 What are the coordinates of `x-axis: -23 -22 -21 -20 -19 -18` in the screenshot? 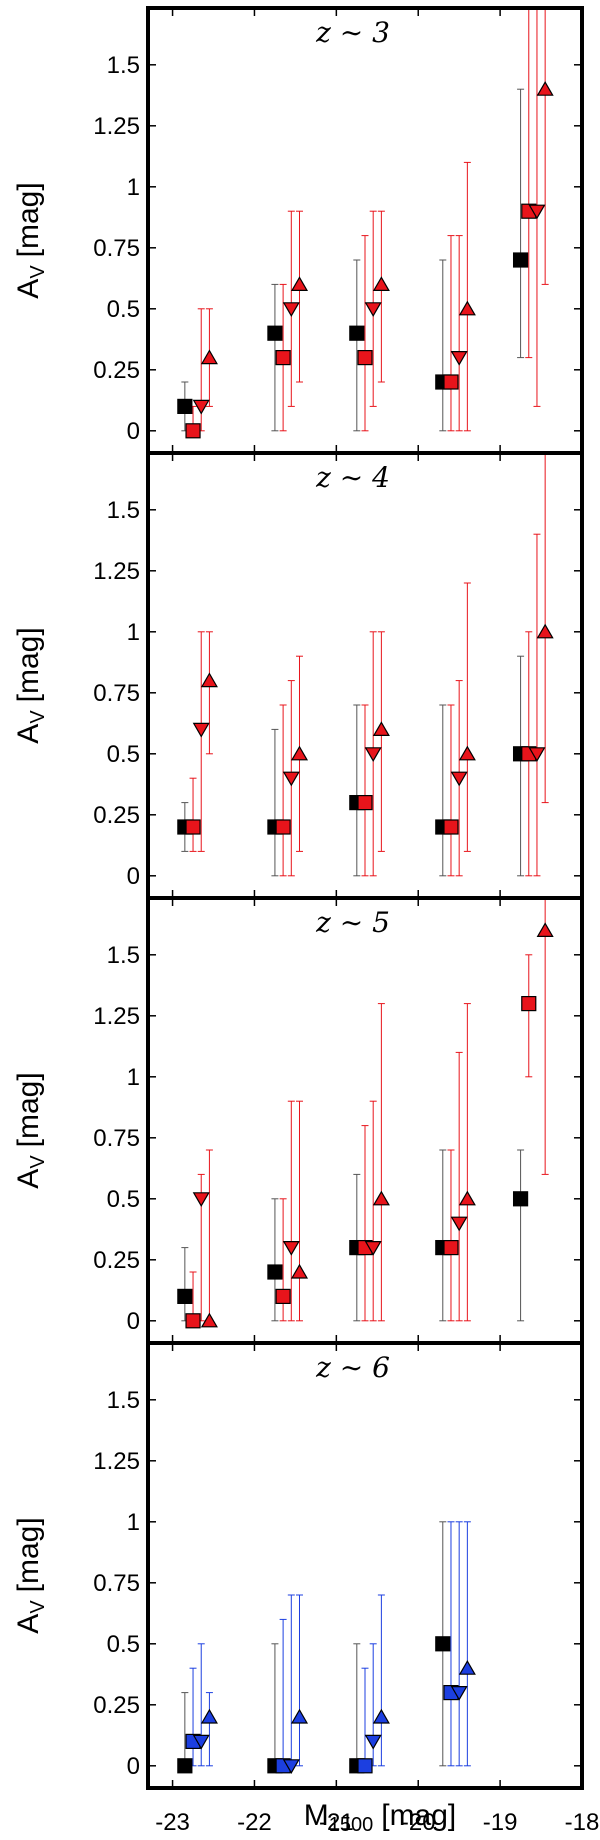 It's located at (377, 1822).